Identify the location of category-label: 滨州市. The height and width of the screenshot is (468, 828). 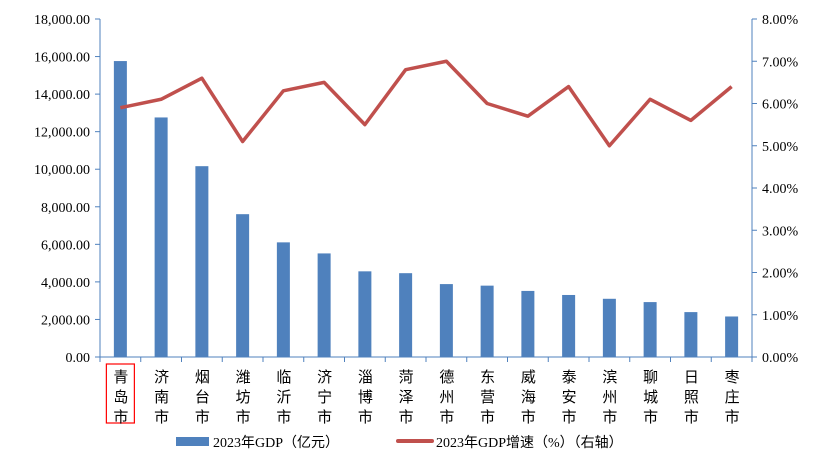
(609, 399).